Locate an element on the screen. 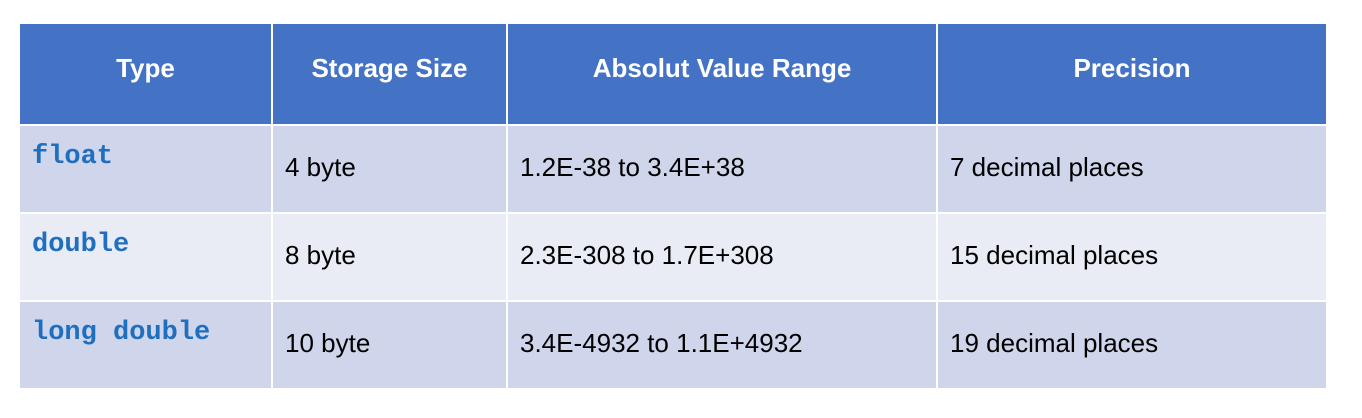 This screenshot has width=1362, height=418. range-cell: 3.4E-4932 to 1.1E+4932 is located at coordinates (722, 345).